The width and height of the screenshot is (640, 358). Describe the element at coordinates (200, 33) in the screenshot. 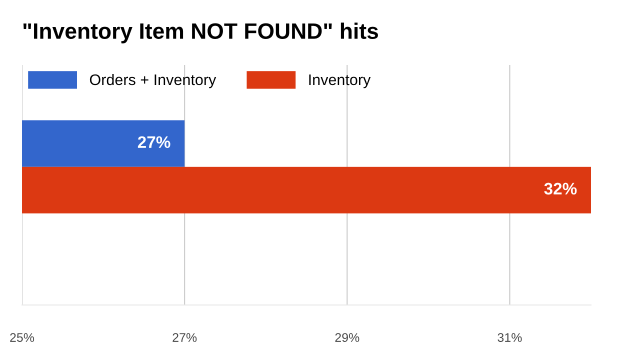

I see `chart-title: "Inventory Item NOT FOUND" hits` at that location.